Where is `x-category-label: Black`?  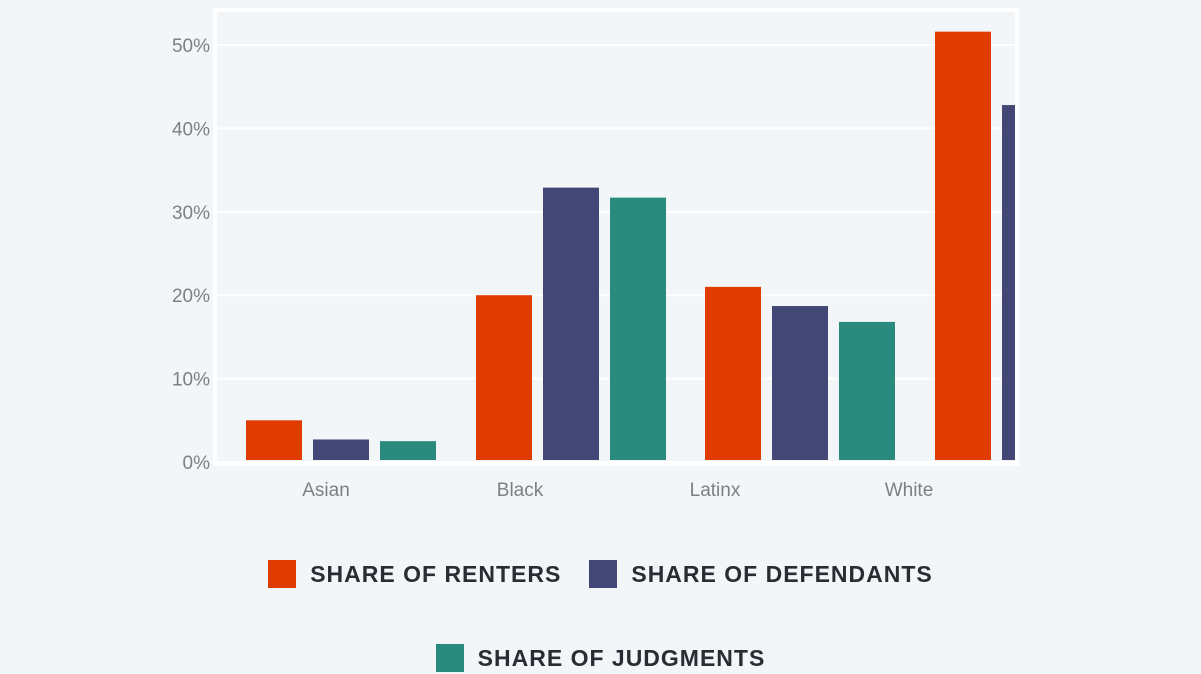 x-category-label: Black is located at coordinates (520, 490).